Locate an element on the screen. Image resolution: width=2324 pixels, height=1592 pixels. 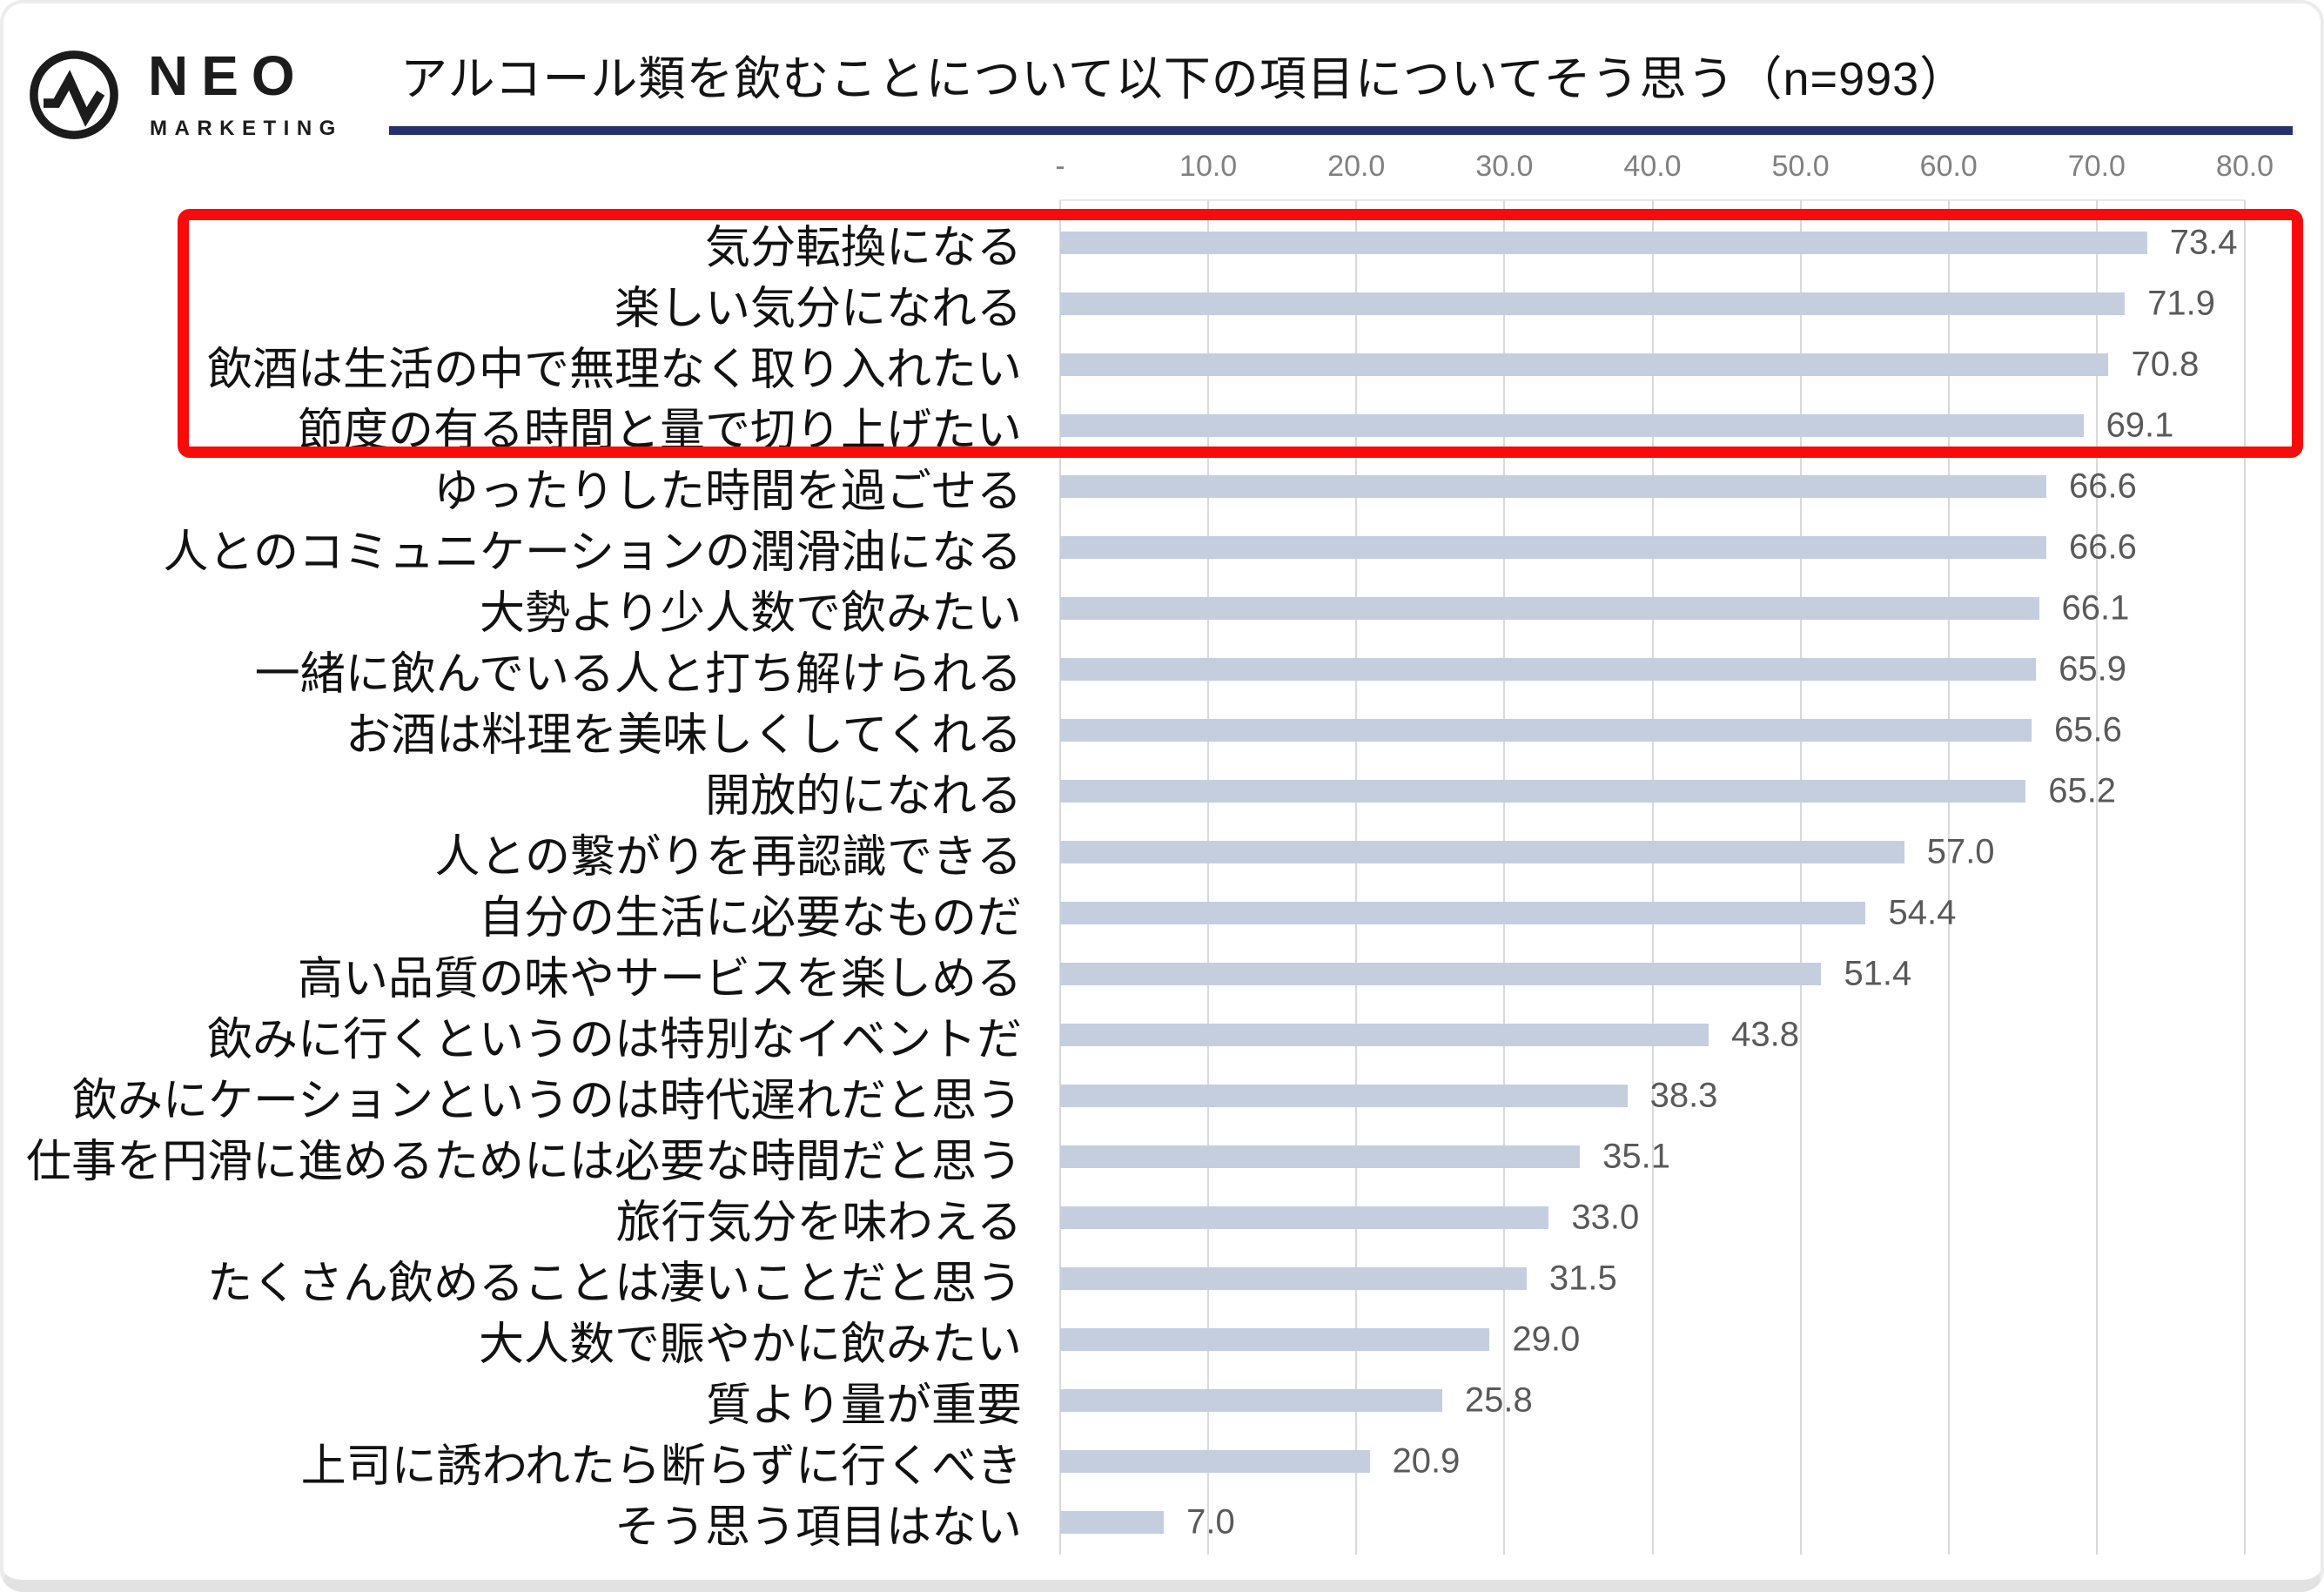
bar-track: 7.0 is located at coordinates (1652, 1522).